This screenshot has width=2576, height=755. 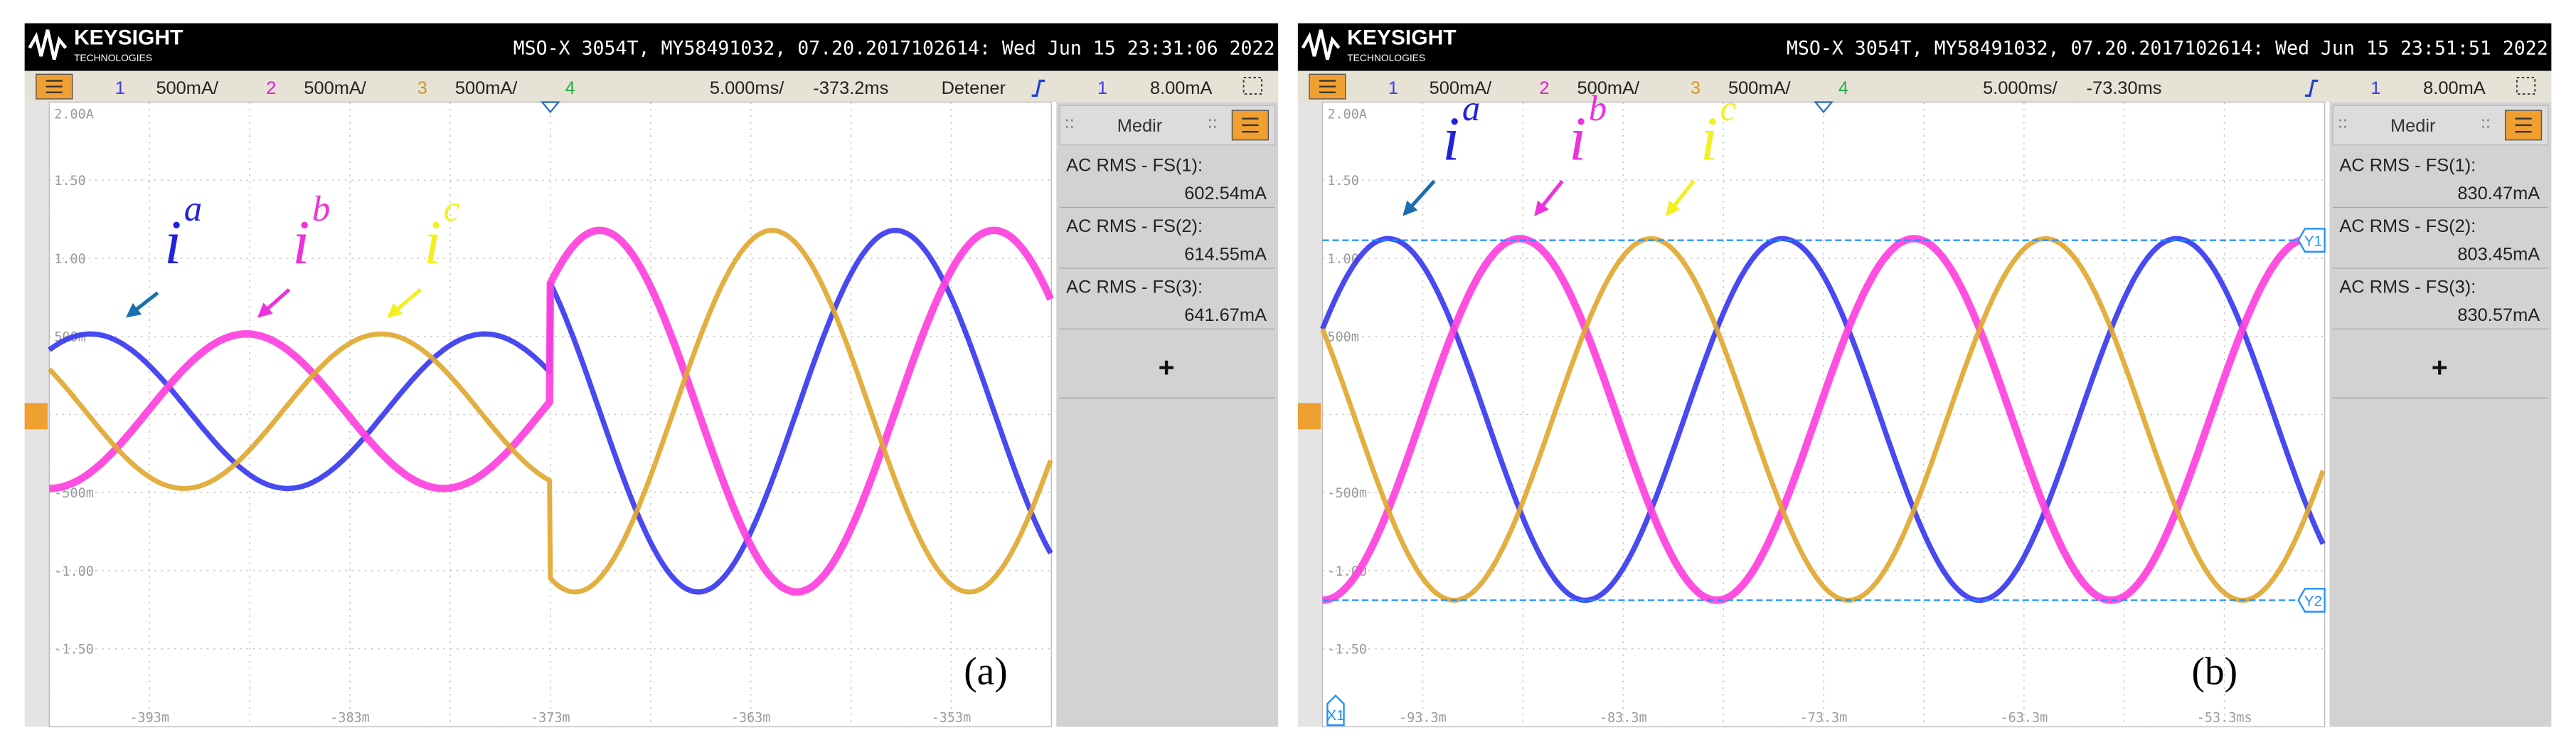 I want to click on y-scale-label: 500m, so click(x=1342, y=337).